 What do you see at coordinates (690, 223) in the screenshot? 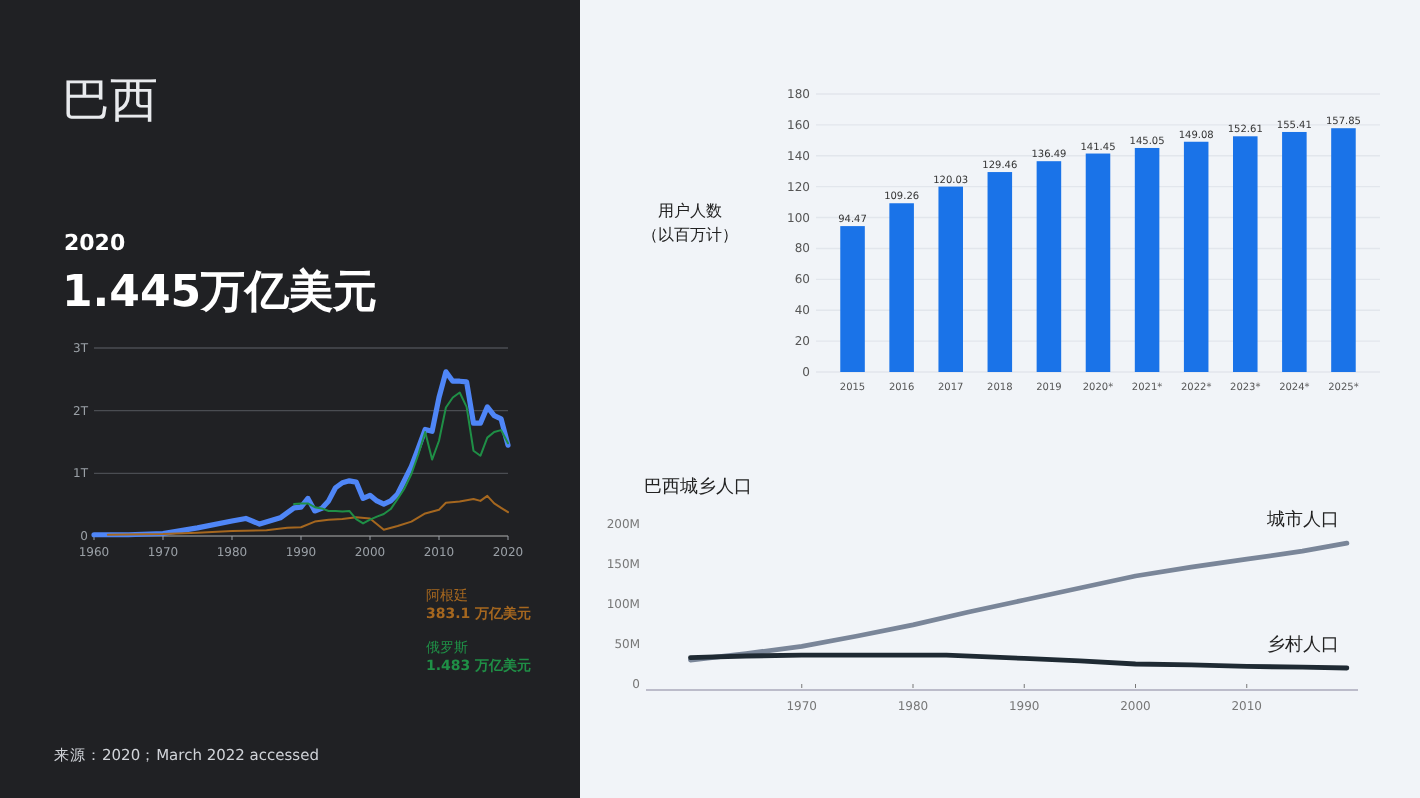
I see `y-axis-title: 用户人数（以百万计）` at bounding box center [690, 223].